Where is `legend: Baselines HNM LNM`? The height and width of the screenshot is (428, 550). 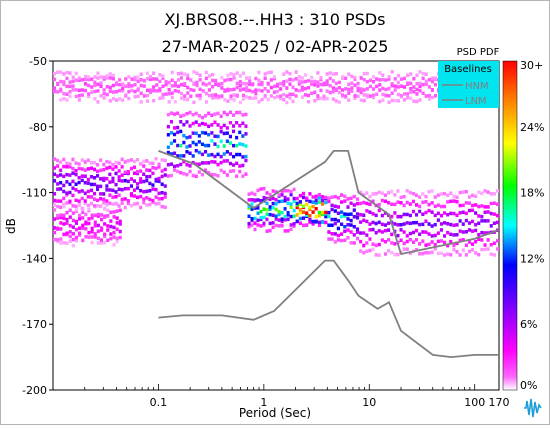
legend: Baselines HNM LNM is located at coordinates (468, 84).